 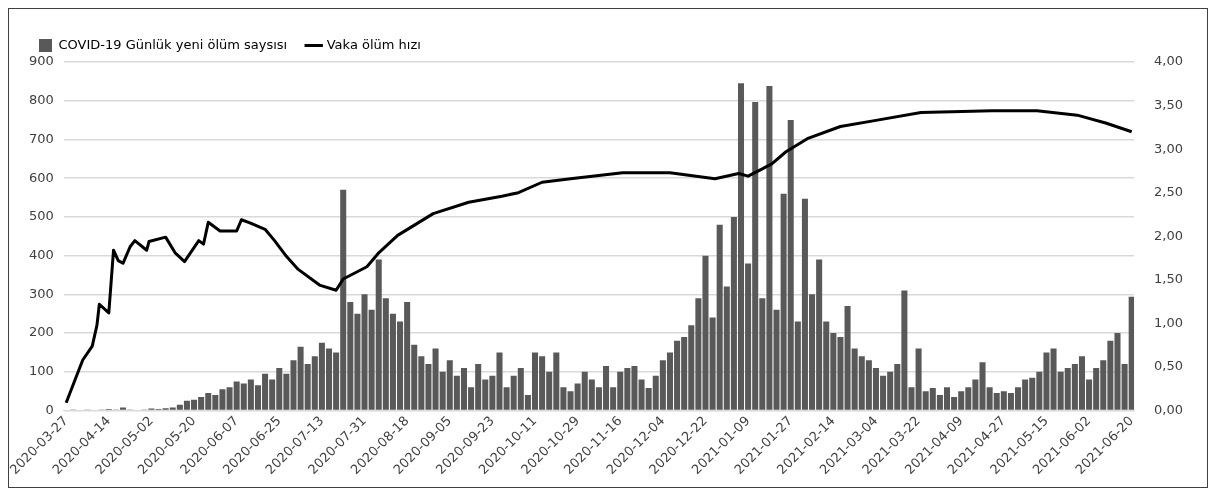 What do you see at coordinates (1169, 366) in the screenshot?
I see `y2-tick-label: 0,50` at bounding box center [1169, 366].